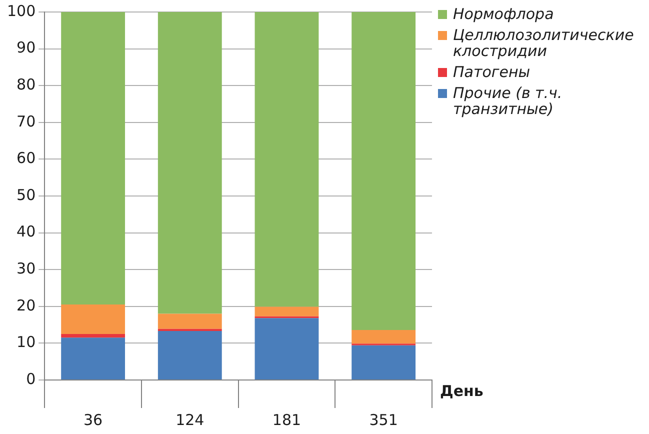  What do you see at coordinates (190, 419) in the screenshot?
I see `x-tick-label: 124` at bounding box center [190, 419].